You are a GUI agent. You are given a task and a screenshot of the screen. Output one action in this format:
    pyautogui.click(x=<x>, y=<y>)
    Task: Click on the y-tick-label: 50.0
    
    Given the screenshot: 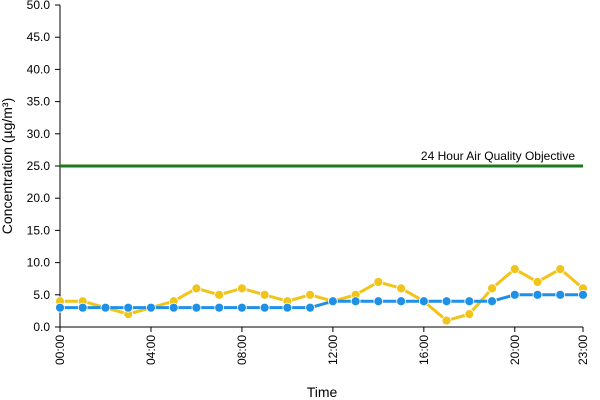 What is the action you would take?
    pyautogui.click(x=39, y=6)
    